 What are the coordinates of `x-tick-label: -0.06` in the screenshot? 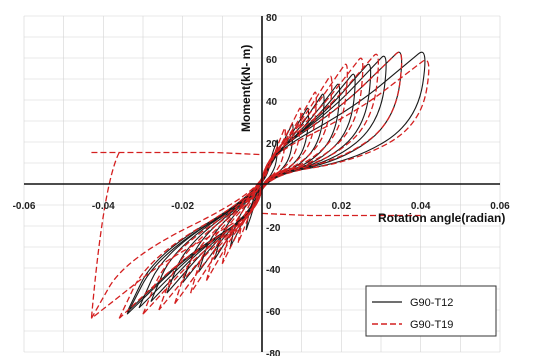 It's located at (24, 206).